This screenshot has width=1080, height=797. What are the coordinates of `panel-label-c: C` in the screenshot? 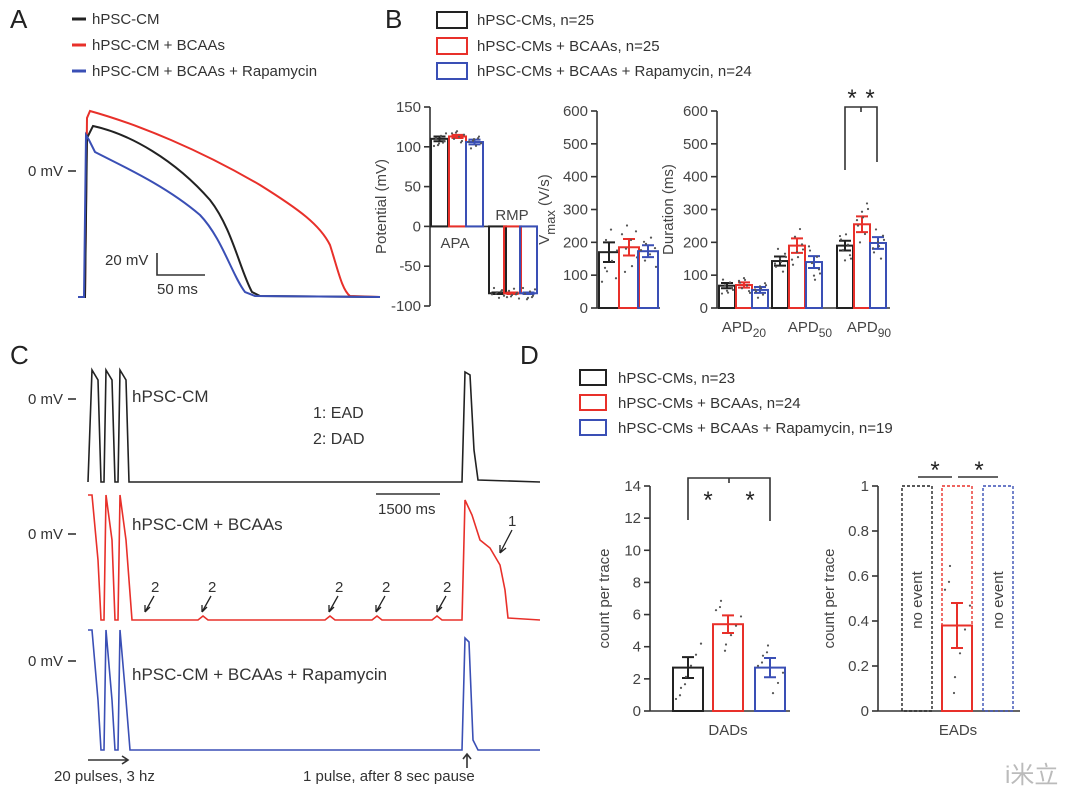 It's located at (19, 355).